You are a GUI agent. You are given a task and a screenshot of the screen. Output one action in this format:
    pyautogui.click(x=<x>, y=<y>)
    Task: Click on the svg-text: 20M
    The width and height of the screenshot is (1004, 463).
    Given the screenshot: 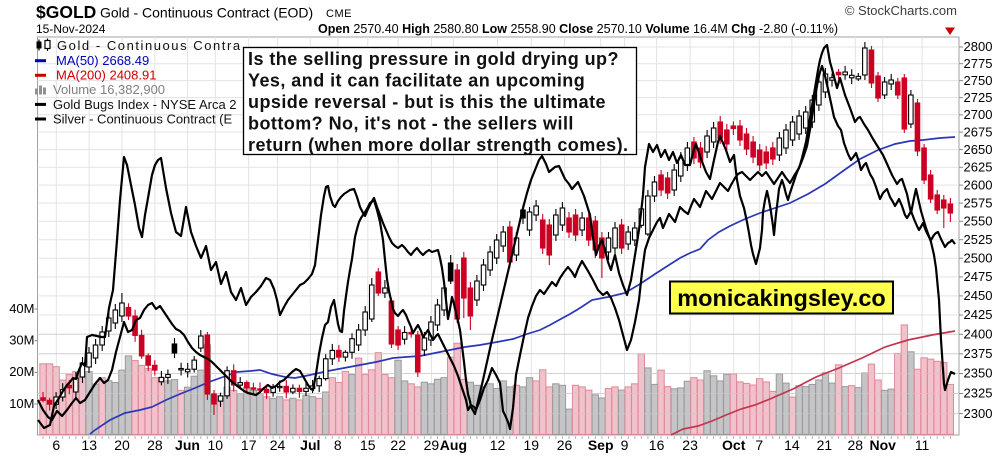 What is the action you would take?
    pyautogui.click(x=21, y=371)
    